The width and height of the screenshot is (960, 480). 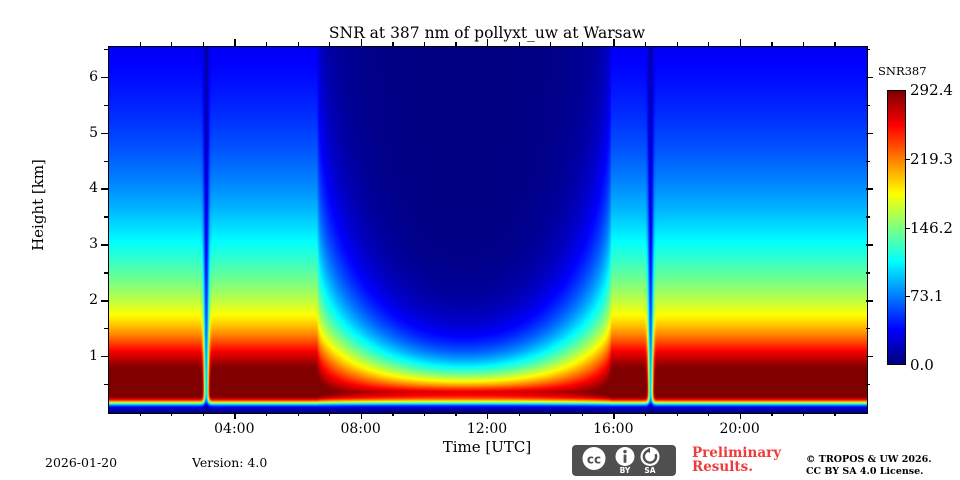 I want to click on x-axis-label: Time [UTC], so click(x=487, y=447).